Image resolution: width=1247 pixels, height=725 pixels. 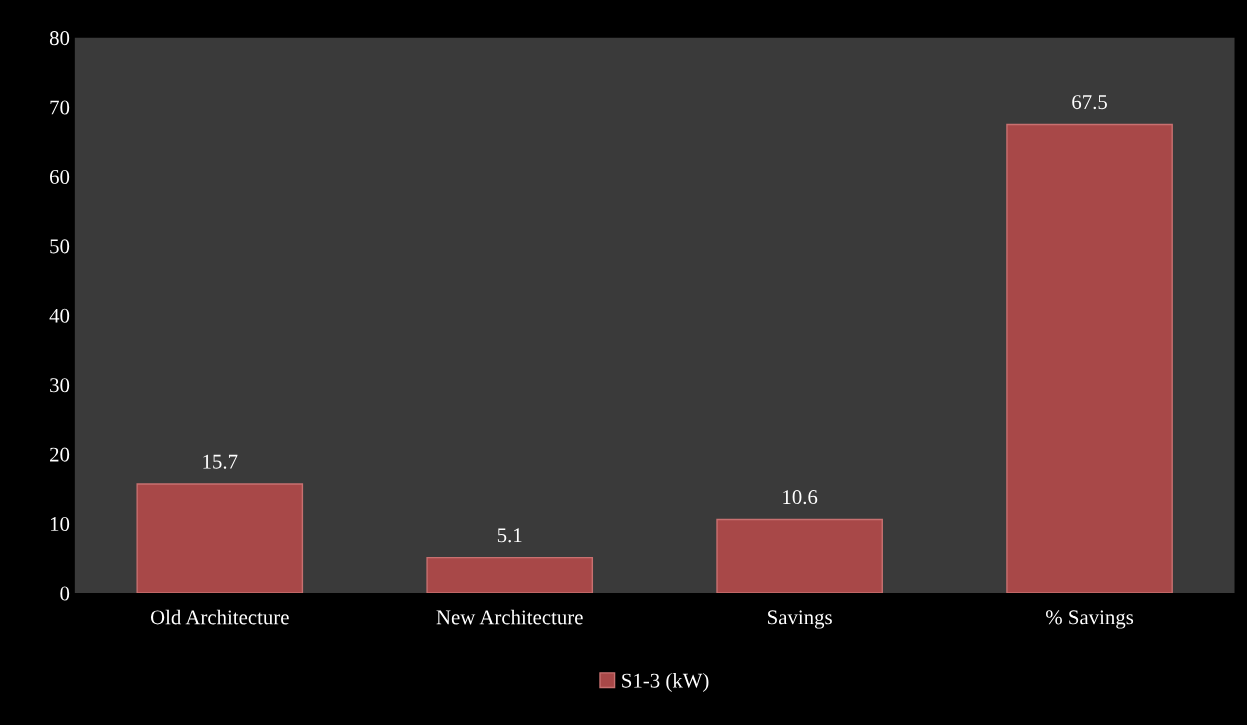 What do you see at coordinates (219, 617) in the screenshot?
I see `x-tick-label: Old Architecture` at bounding box center [219, 617].